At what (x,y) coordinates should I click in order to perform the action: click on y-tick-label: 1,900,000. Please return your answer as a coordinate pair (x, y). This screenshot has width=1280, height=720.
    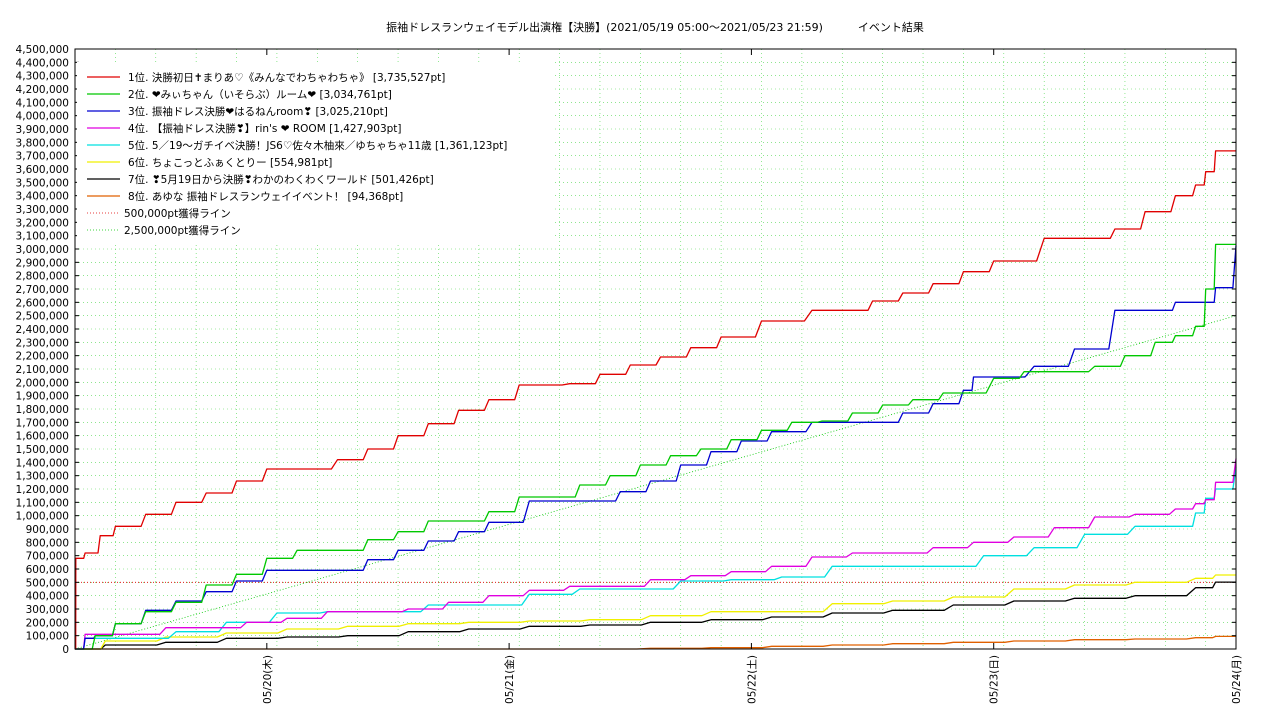
    Looking at the image, I should click on (42, 397).